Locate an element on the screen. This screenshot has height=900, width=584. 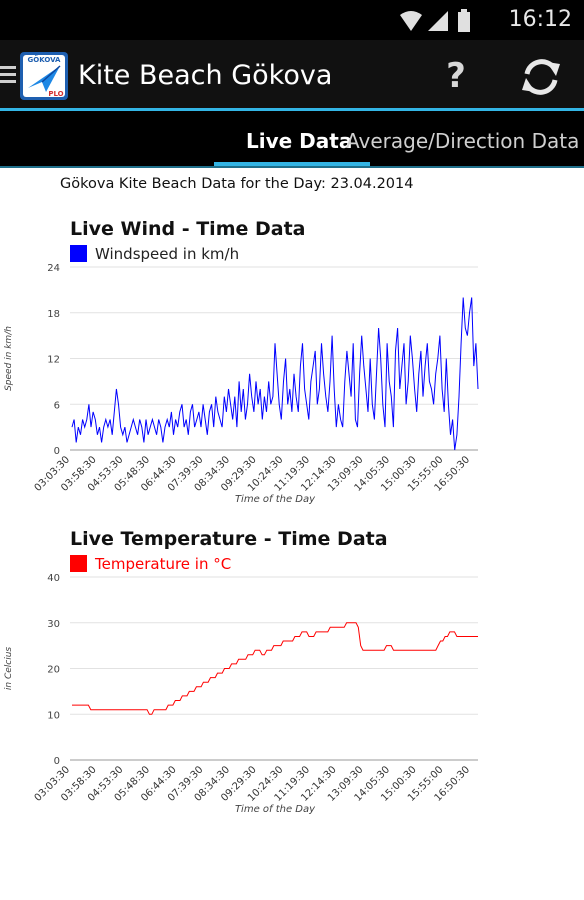
logo-text-top: GÖKOVA is located at coordinates (45, 59).